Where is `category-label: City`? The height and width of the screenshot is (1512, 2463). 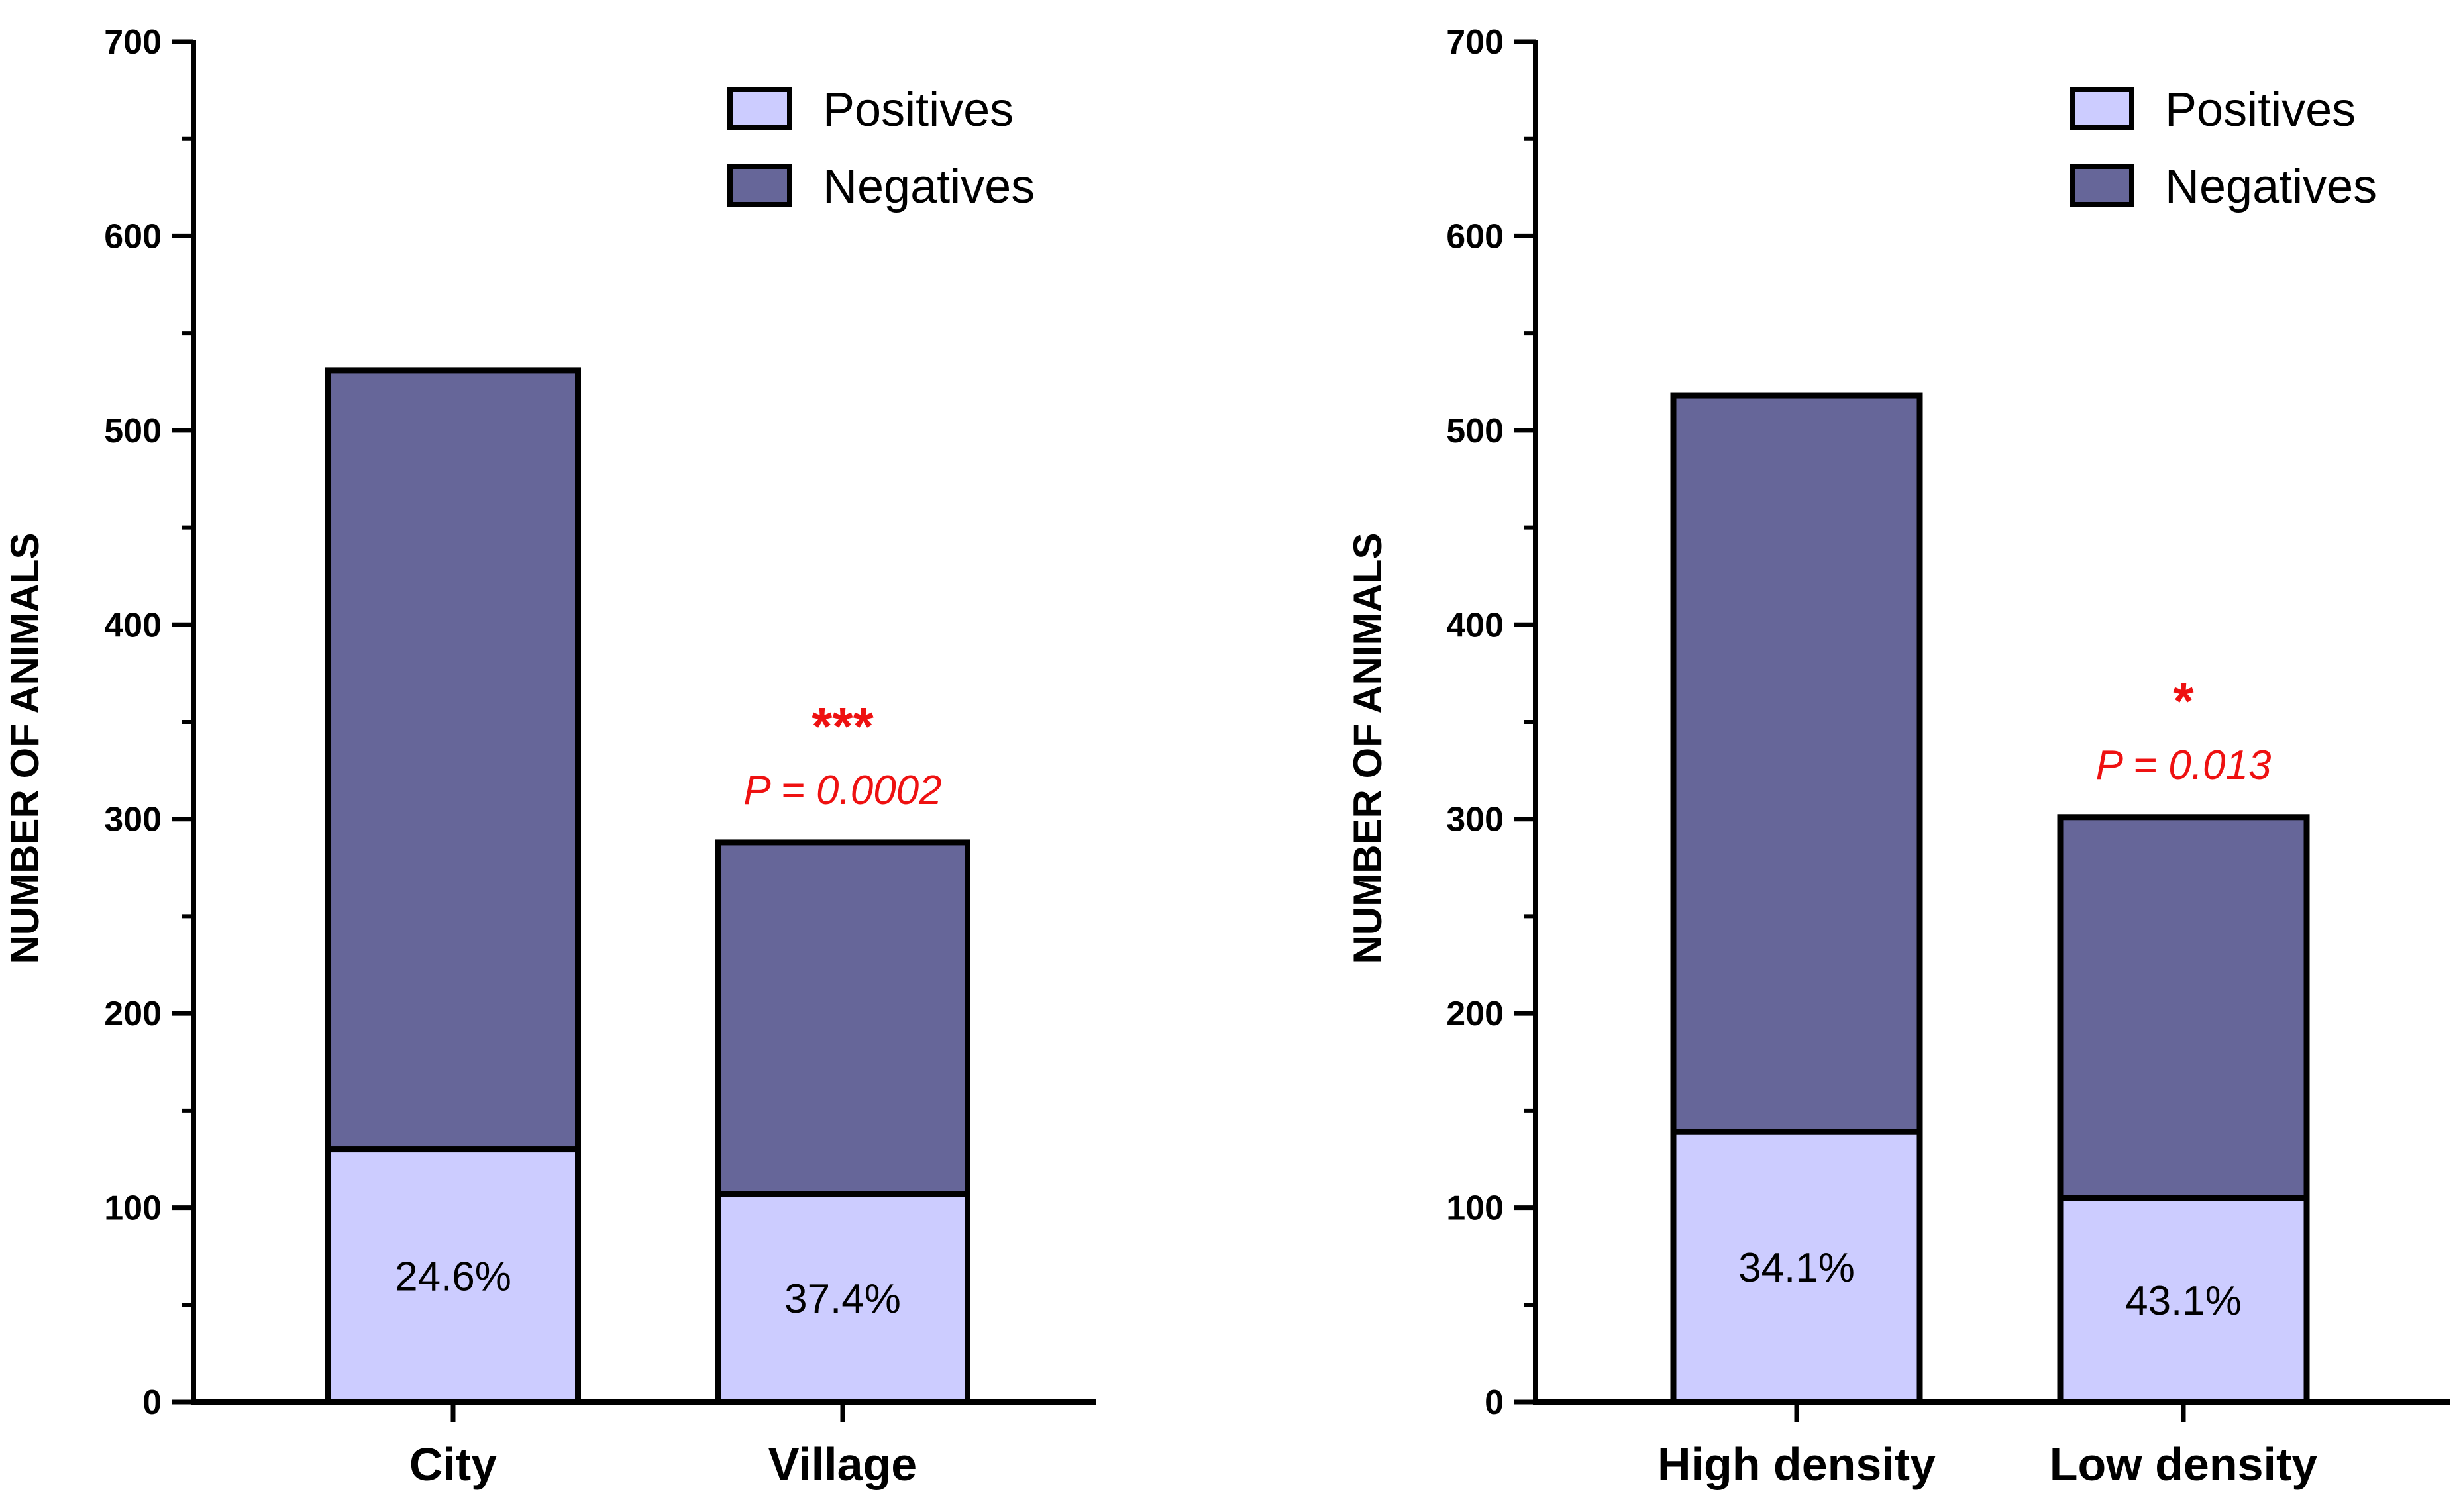
category-label: City is located at coordinates (453, 1464).